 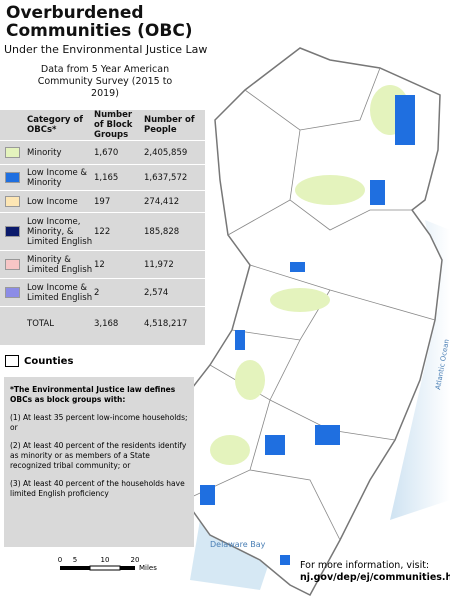 I want to click on block-groups: 1,165, so click(x=106, y=177).